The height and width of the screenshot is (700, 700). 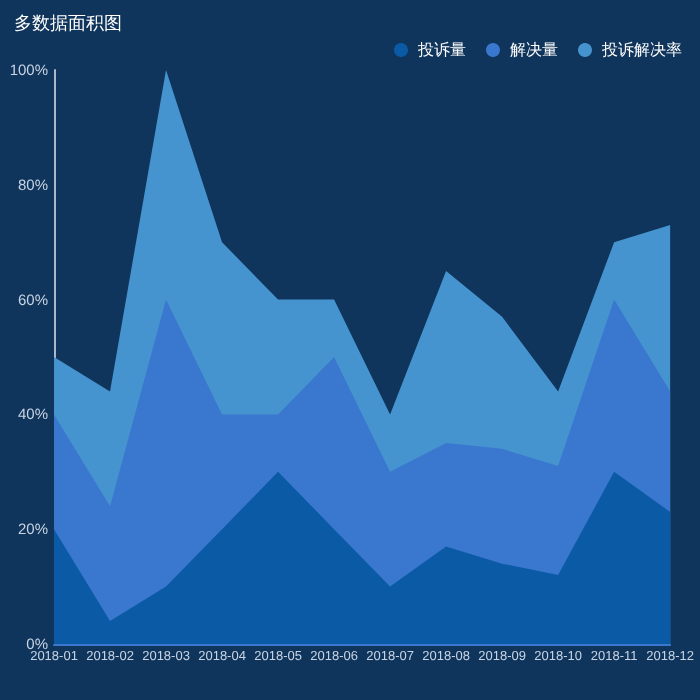 What do you see at coordinates (641, 50) in the screenshot?
I see `legend-label: 投诉解决率` at bounding box center [641, 50].